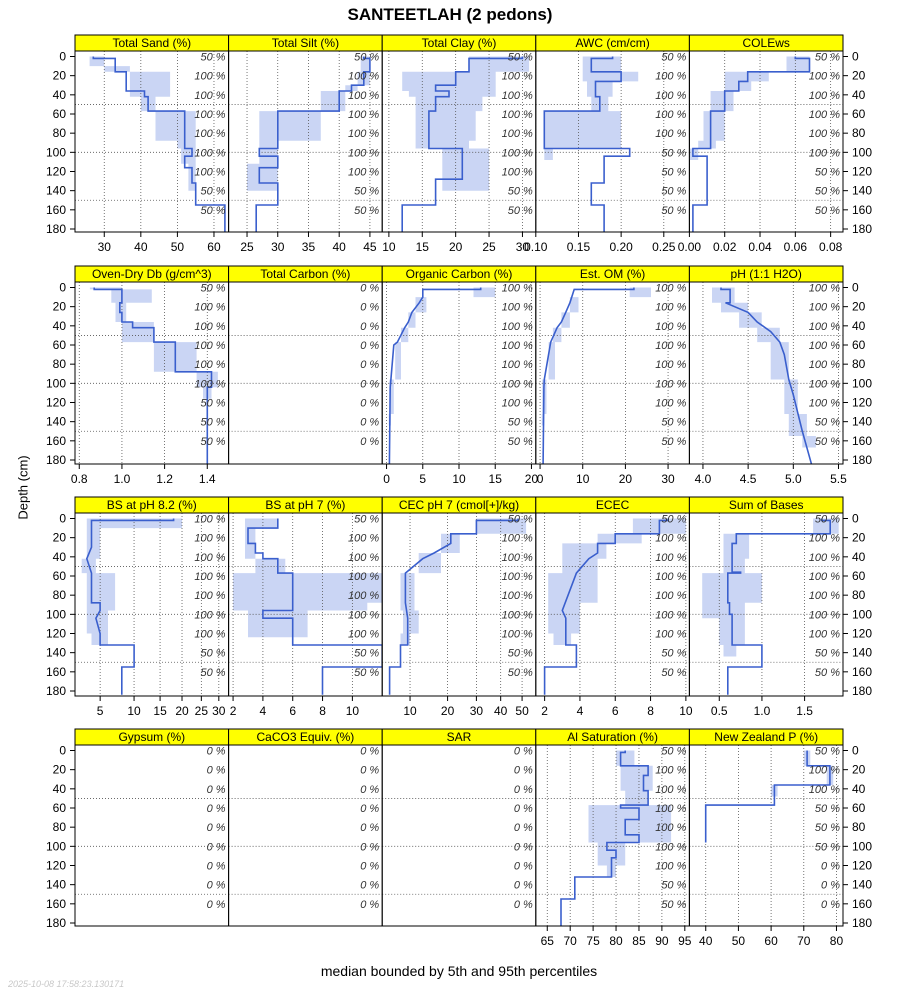 The height and width of the screenshot is (1000, 900). I want to click on panel-frame, so click(766, 373).